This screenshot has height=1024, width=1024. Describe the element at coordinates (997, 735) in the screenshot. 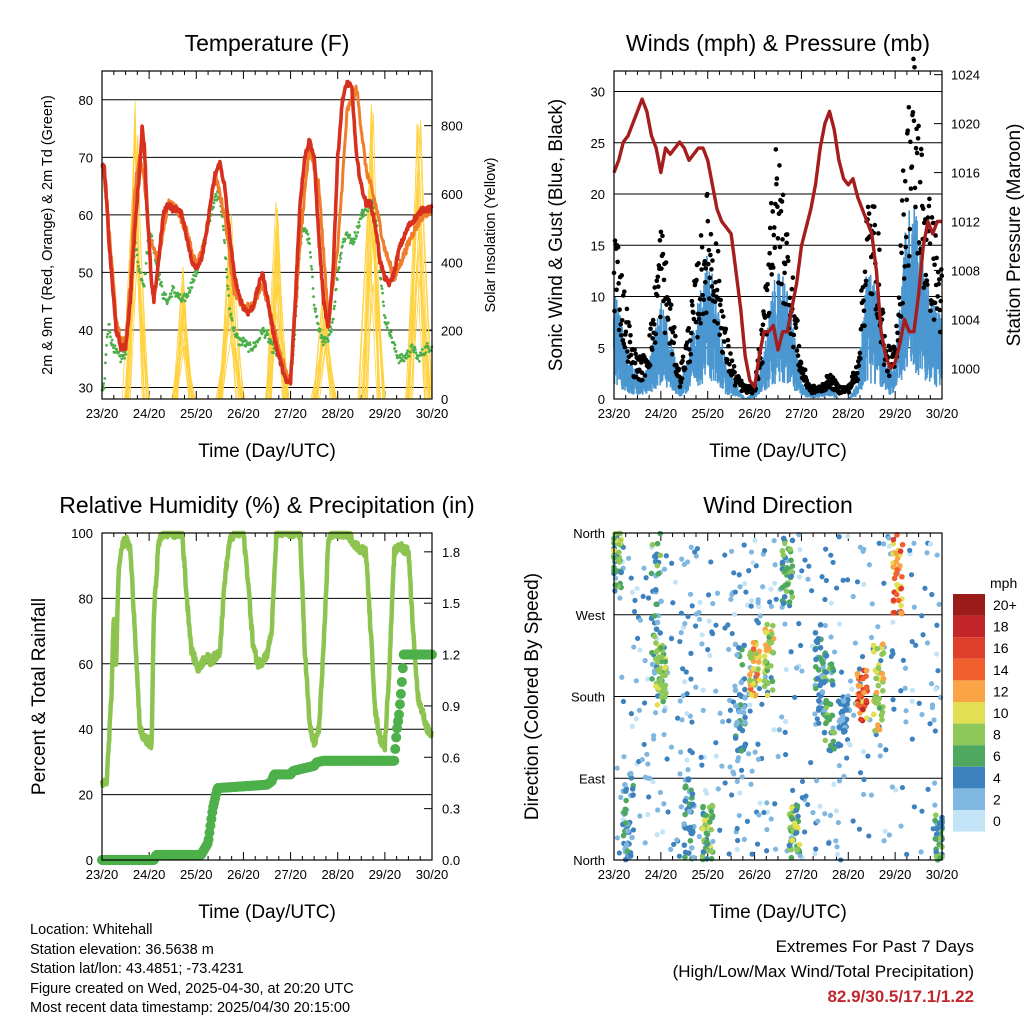

I see `legend-label: 8` at that location.